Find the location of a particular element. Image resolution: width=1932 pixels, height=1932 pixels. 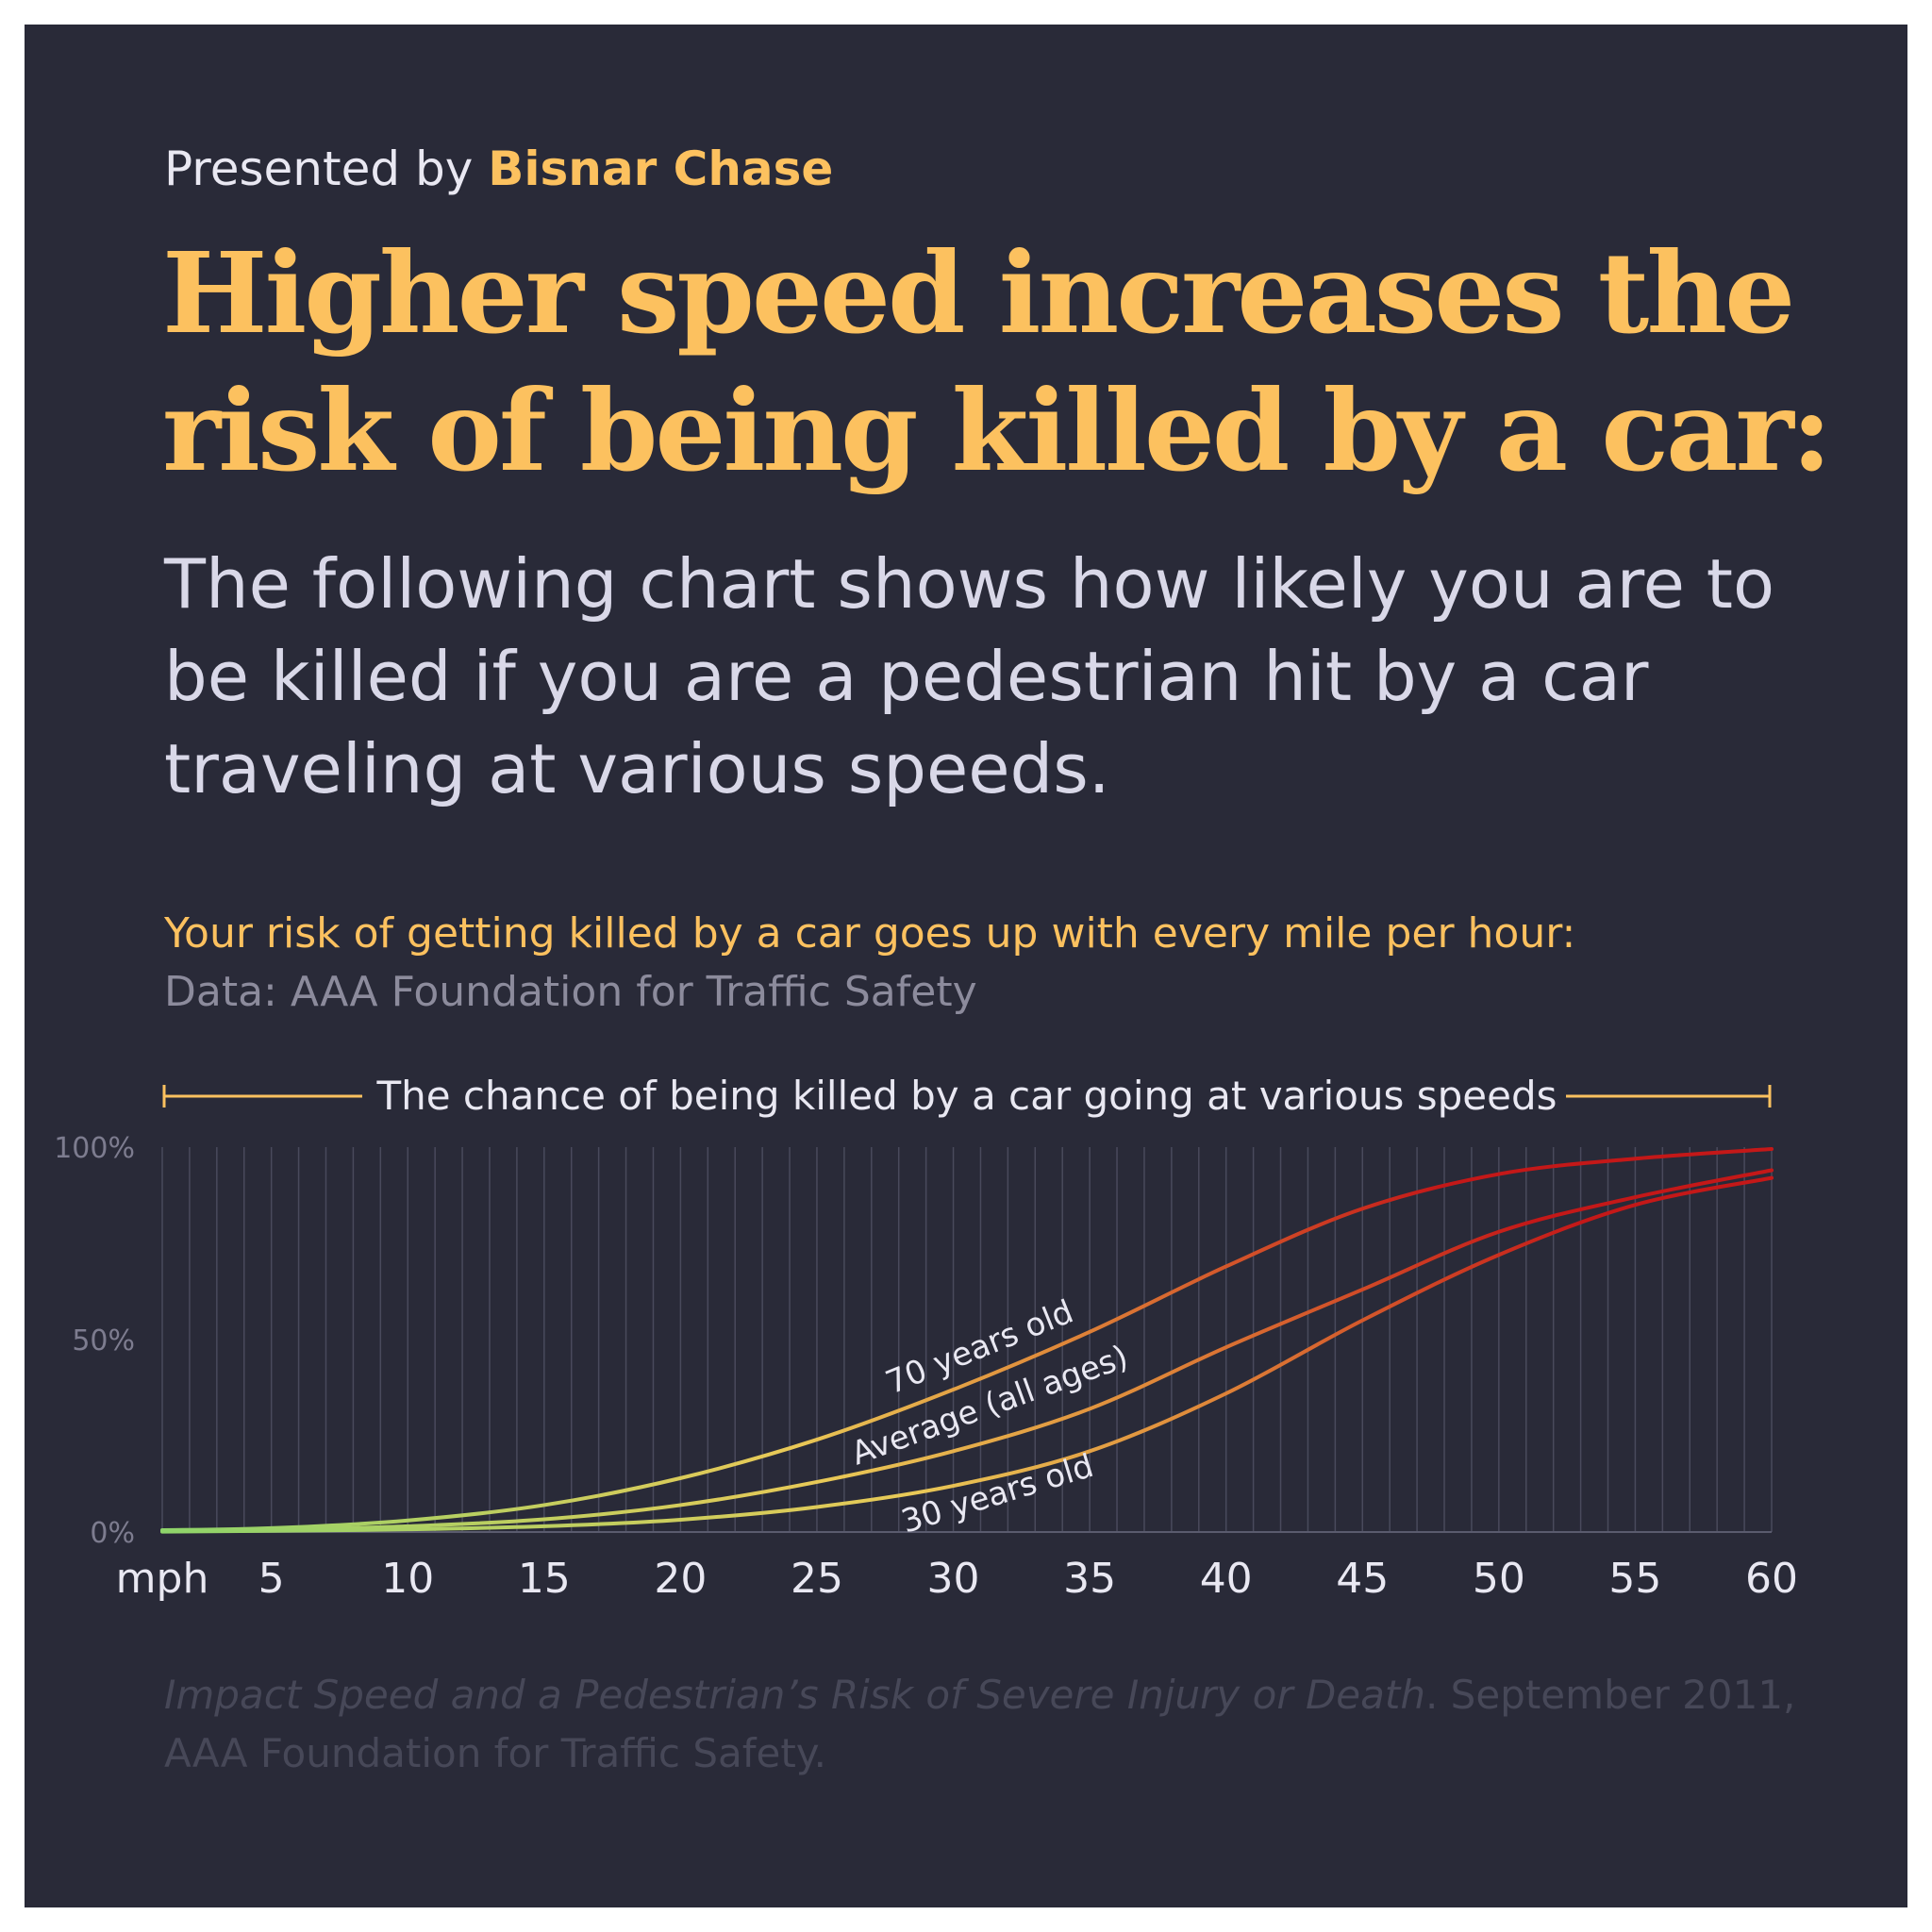

x-tick-label: 55 is located at coordinates (1635, 1579).